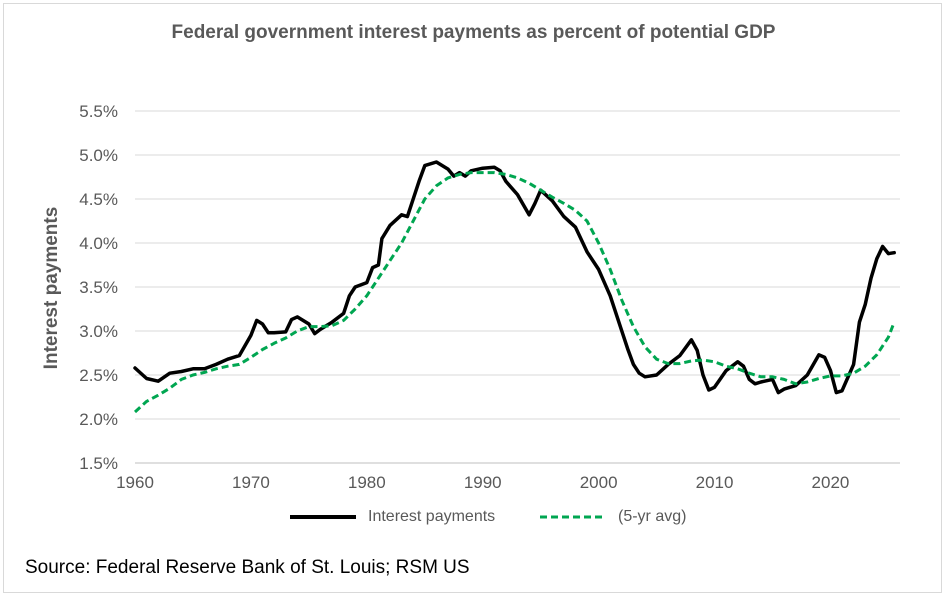  I want to click on x-tick-label-6: 2020, so click(831, 482).